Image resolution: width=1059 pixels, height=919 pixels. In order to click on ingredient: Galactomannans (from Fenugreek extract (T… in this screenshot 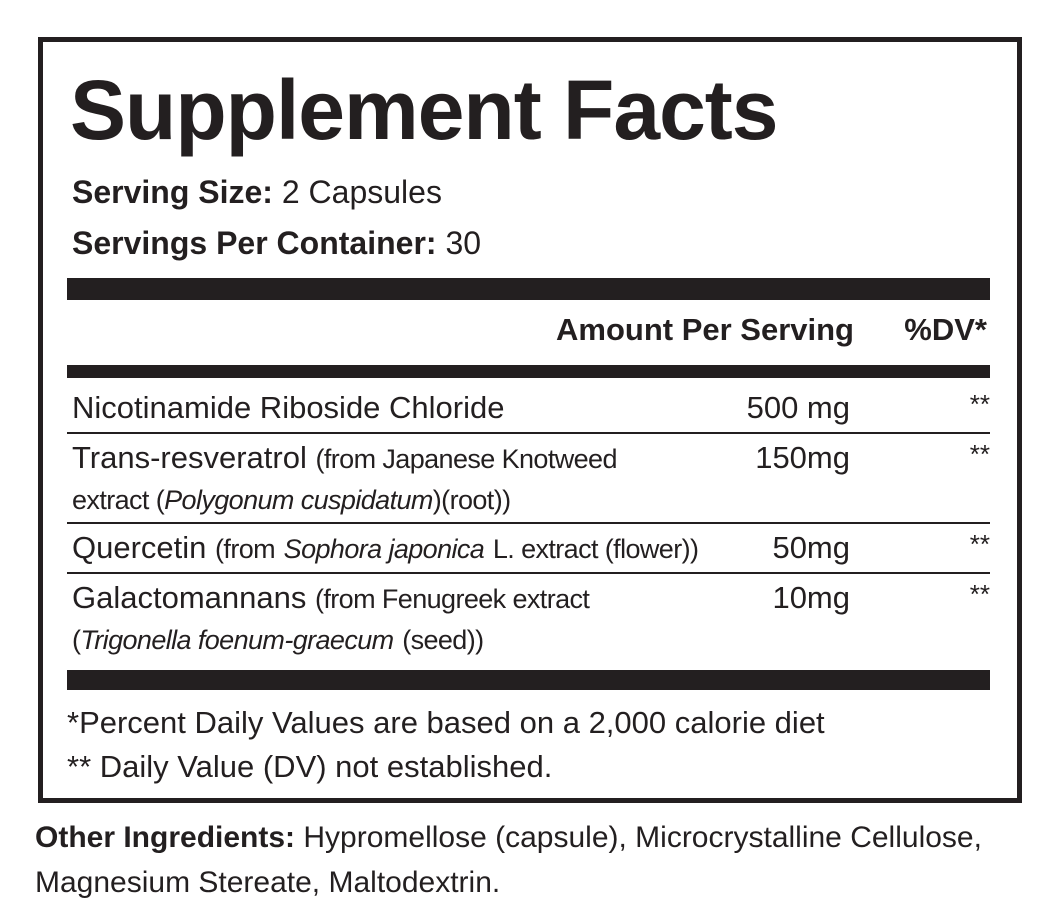, I will do `click(331, 619)`.